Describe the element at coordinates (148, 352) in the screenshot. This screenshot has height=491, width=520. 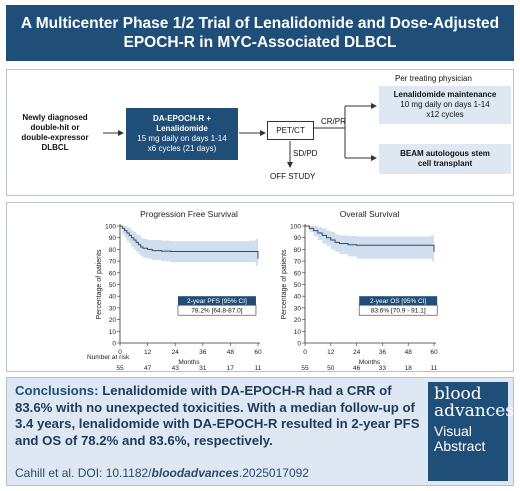
I see `chart1-x-tick-label: 12` at that location.